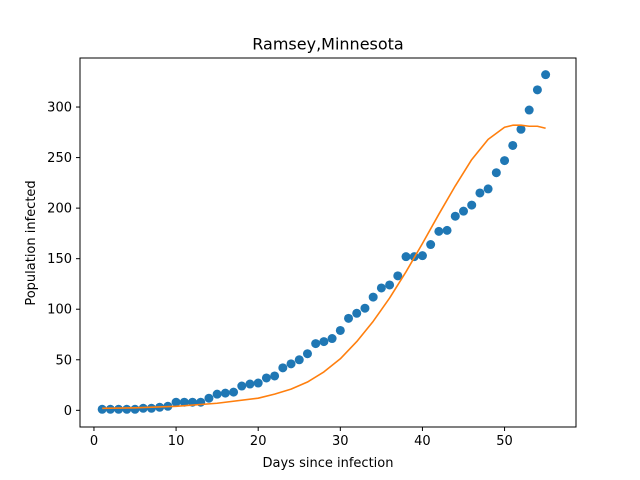 This screenshot has height=480, width=640. Describe the element at coordinates (94, 441) in the screenshot. I see `x-tick-label: 0` at that location.